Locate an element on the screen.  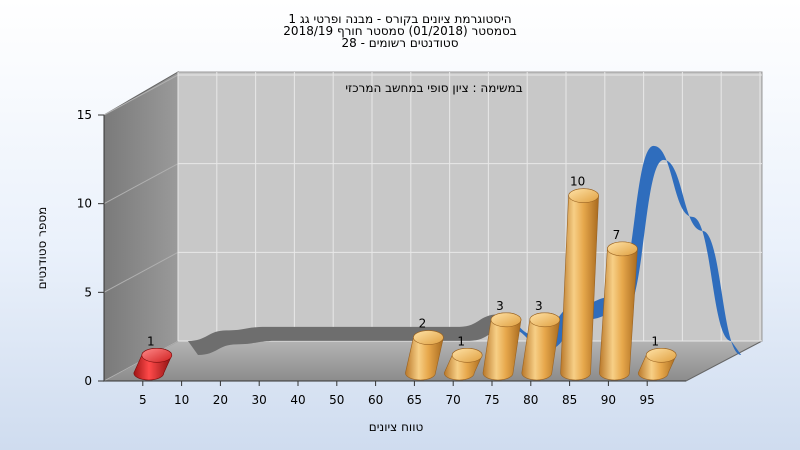
y-axis-label: מספר סטודנטים is located at coordinates (42, 248).